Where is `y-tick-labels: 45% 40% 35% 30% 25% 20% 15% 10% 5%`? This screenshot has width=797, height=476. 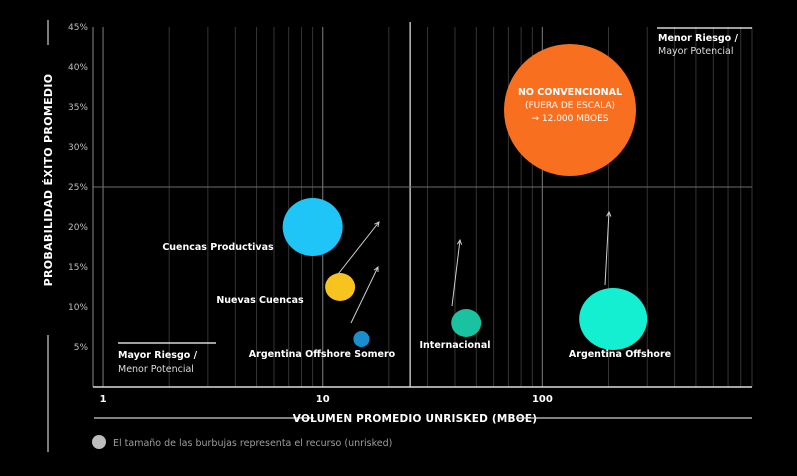 y-tick-labels: 45% 40% 35% 30% 25% 20% 15% 10% 5% is located at coordinates (78, 188).